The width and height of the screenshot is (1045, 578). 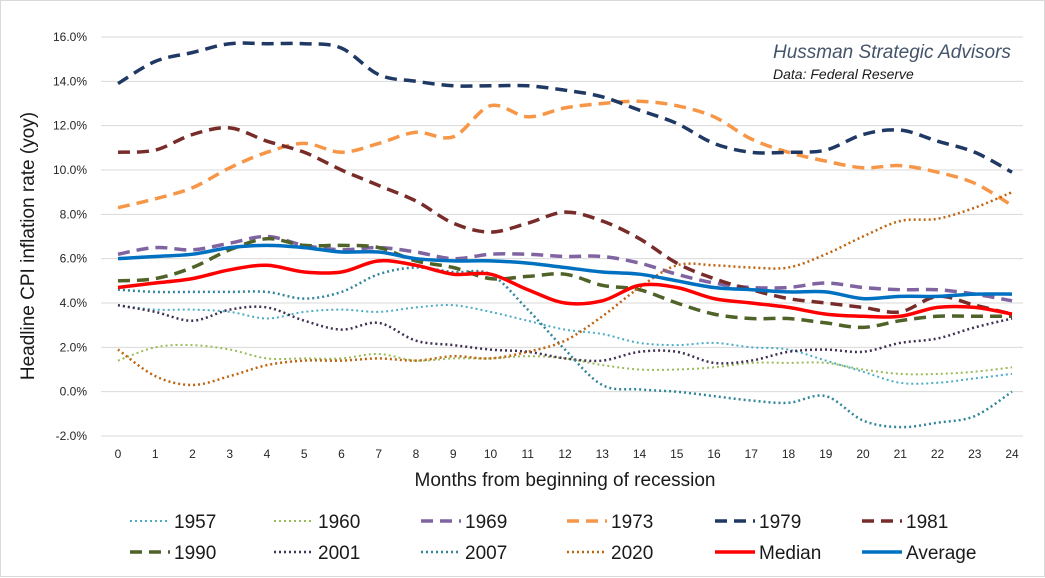 I want to click on legend-item-average: Average, so click(x=919, y=553).